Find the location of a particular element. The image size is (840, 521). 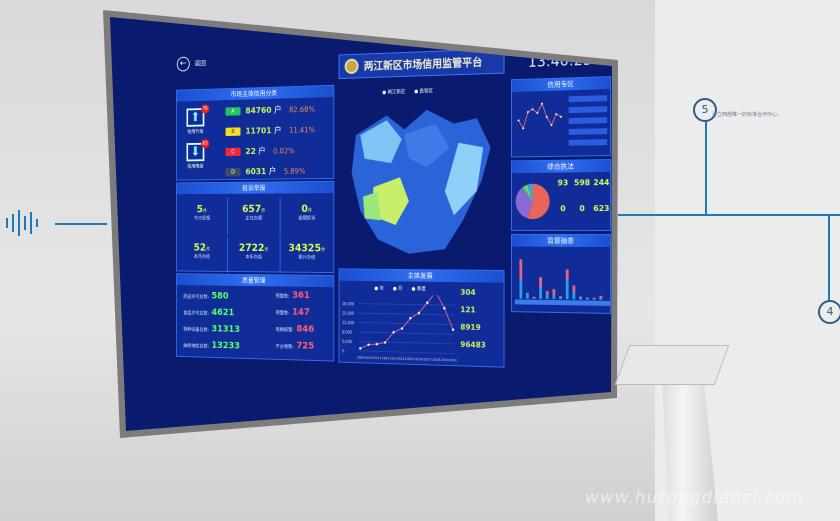

stat-label: 累计办结 is located at coordinates (307, 257).